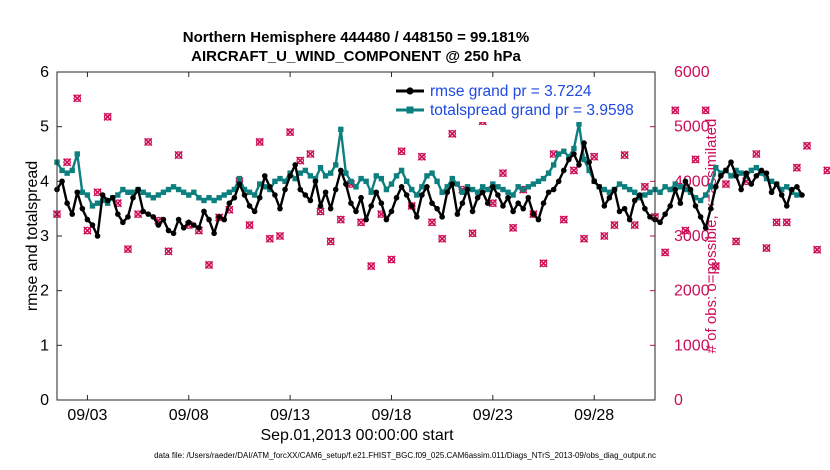 The width and height of the screenshot is (830, 470). Describe the element at coordinates (44, 291) in the screenshot. I see `y-tick-label-left: 2` at that location.